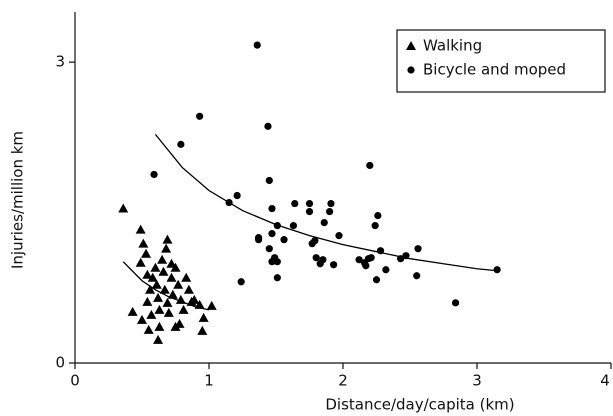 This screenshot has width=613, height=416. I want to click on x-axis-label: Distance/day/capita (km), so click(419, 405).